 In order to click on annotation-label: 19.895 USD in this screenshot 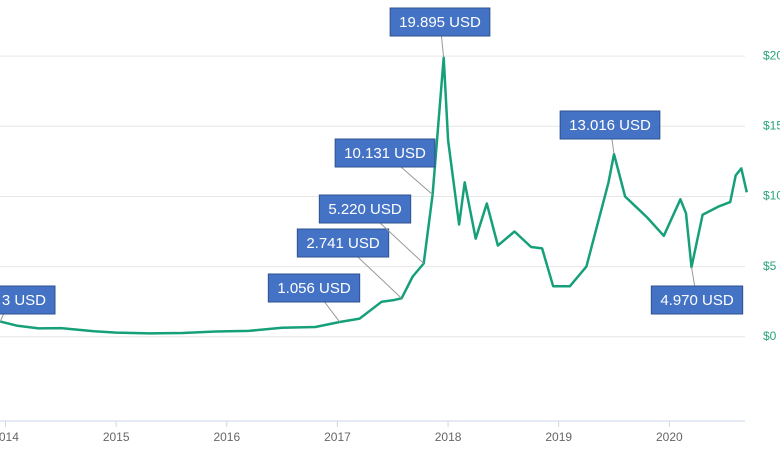, I will do `click(440, 22)`.